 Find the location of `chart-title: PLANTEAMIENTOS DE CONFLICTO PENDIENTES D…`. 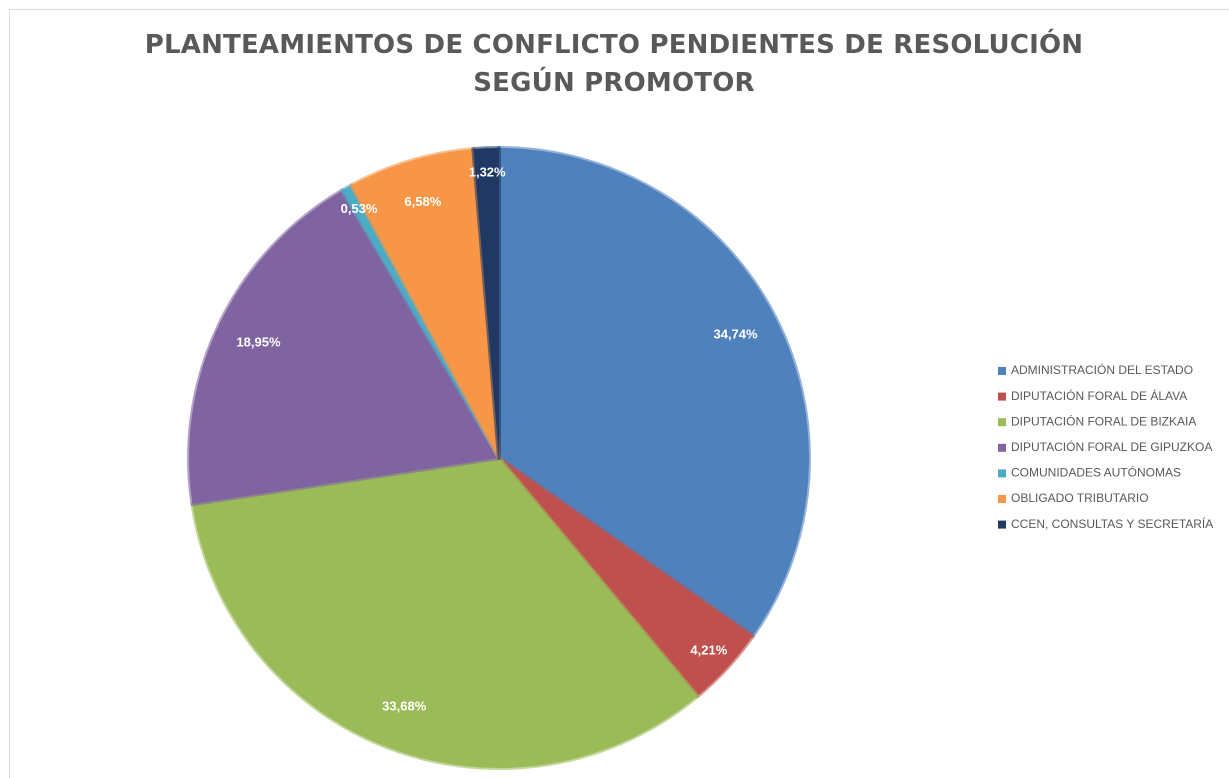

chart-title: PLANTEAMIENTOS DE CONFLICTO PENDIENTES D… is located at coordinates (614, 64).